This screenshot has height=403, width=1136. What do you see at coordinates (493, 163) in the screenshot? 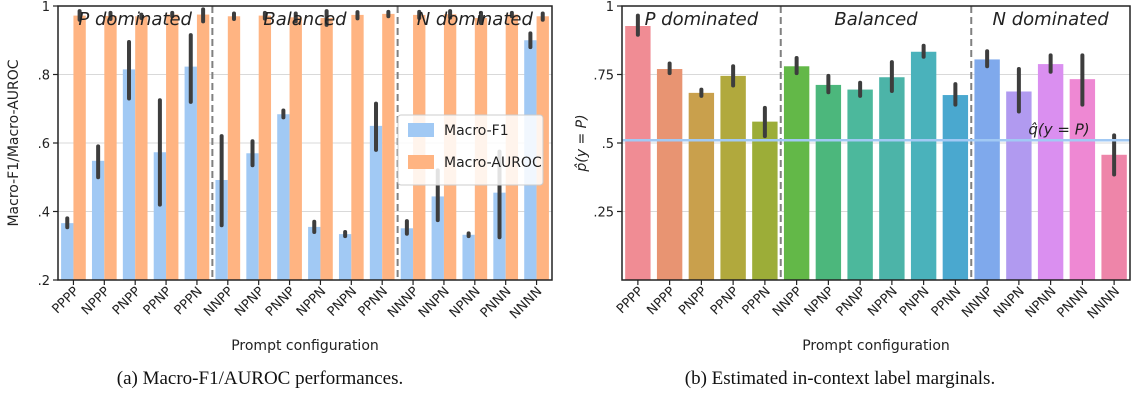
I see `legend-label-macro-auroc: Macro-AUROC` at bounding box center [493, 163].